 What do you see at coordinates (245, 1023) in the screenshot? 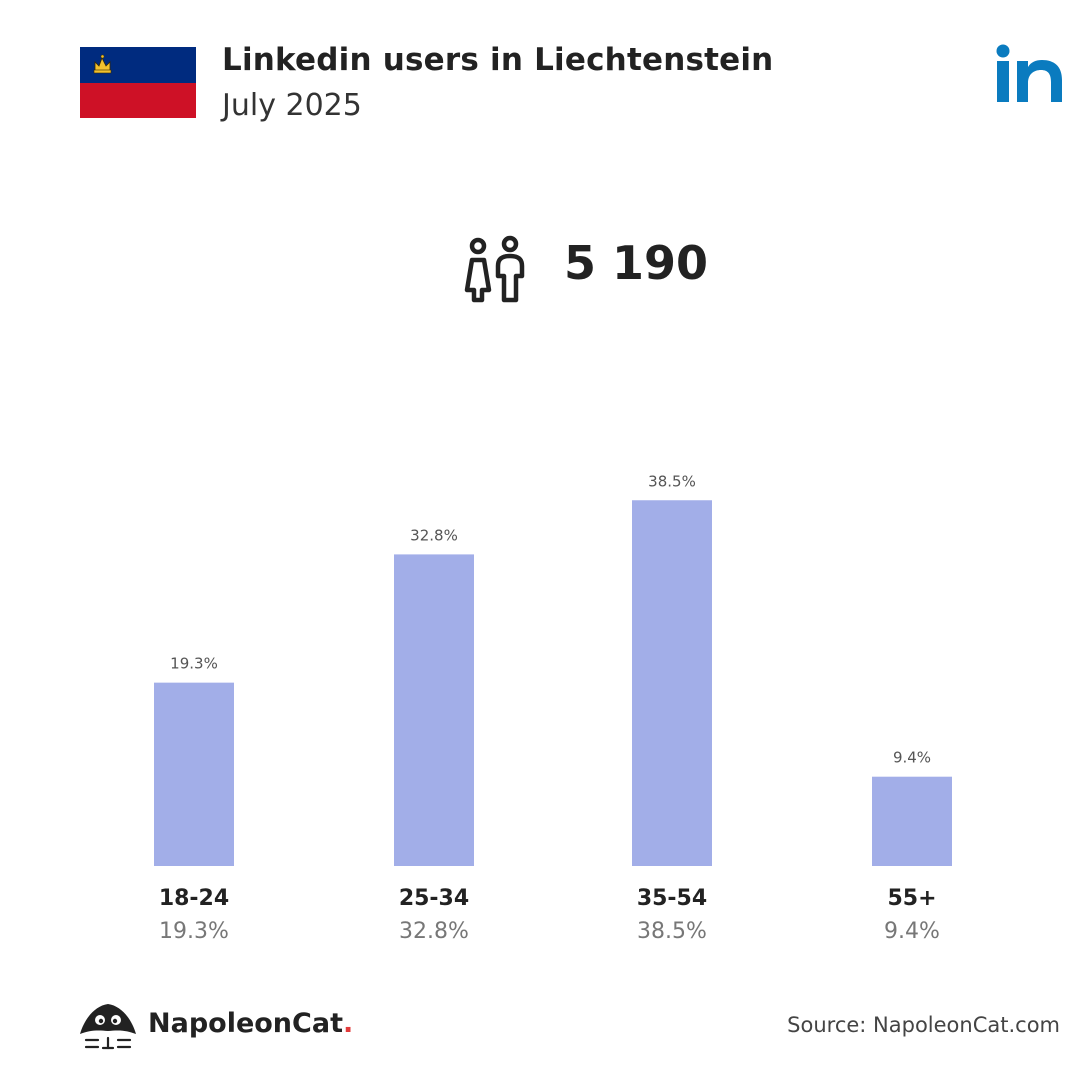
I see `brand-name: NapoleonCat` at bounding box center [245, 1023].